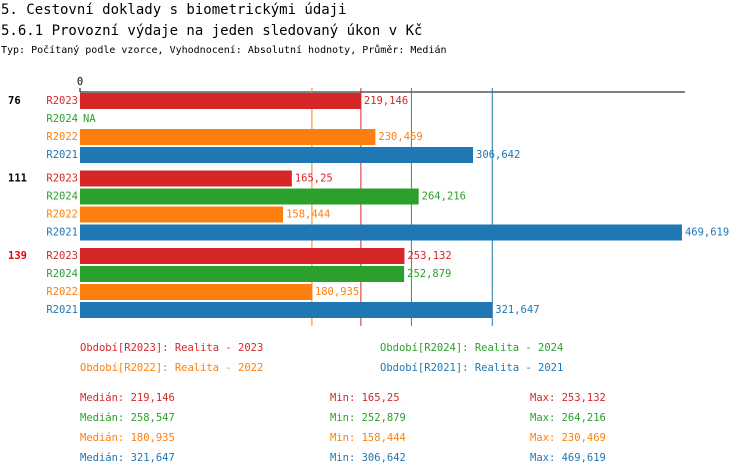  I want to click on legend-entry: Období[R2021]: Realita - 2021, so click(471, 368).